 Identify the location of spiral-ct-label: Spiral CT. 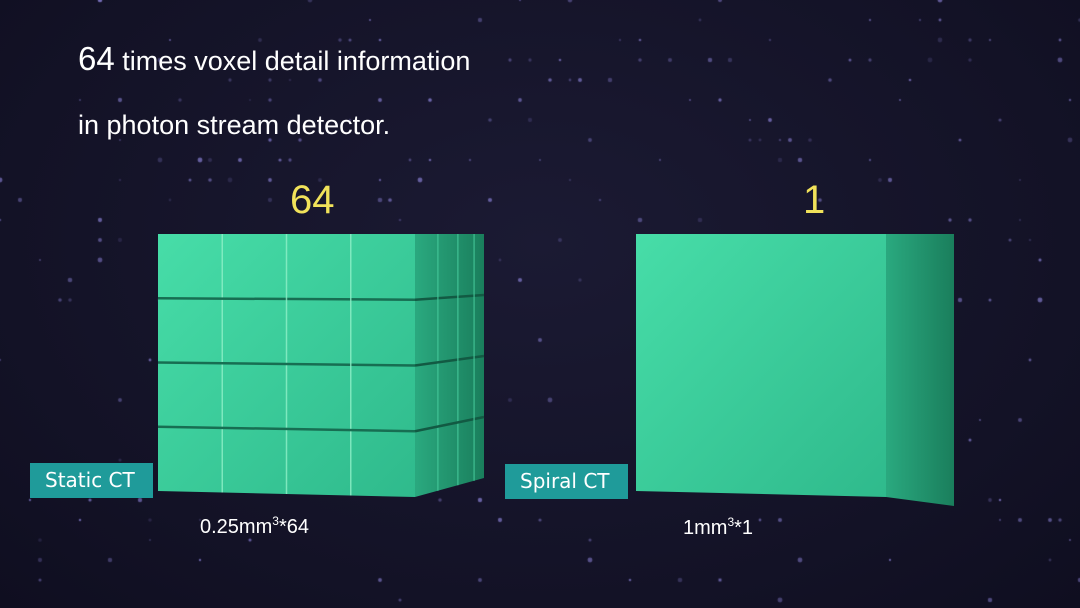
(566, 481).